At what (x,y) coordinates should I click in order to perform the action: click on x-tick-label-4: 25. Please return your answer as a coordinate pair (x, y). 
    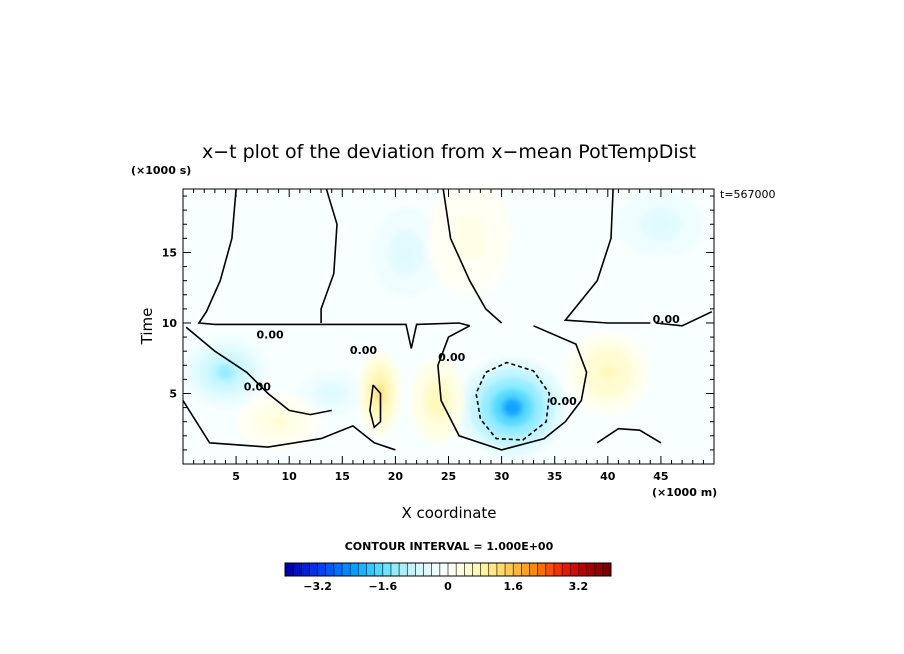
    Looking at the image, I should click on (448, 476).